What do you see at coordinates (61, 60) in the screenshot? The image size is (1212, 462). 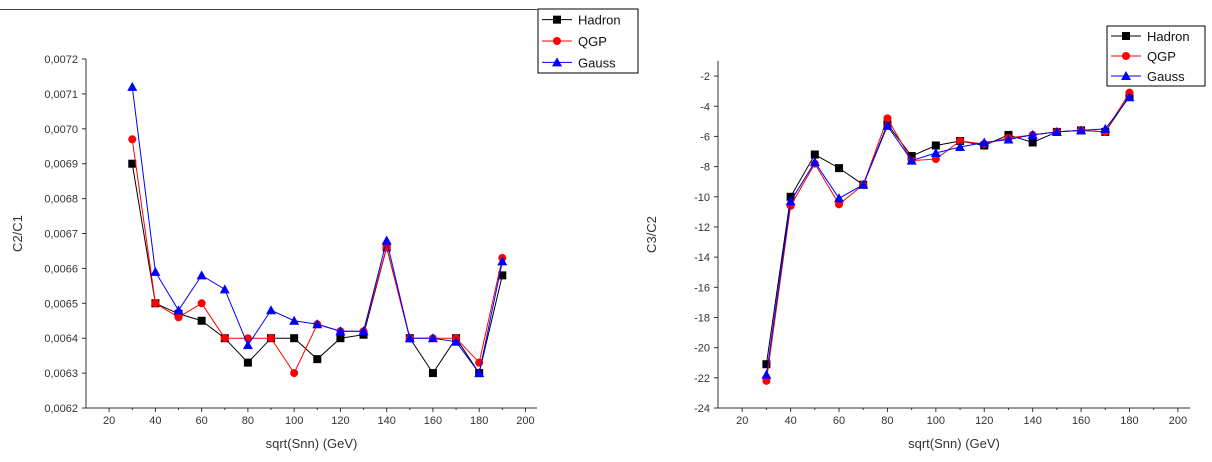 I see `chart-1-y-tick-label: 0,0072` at bounding box center [61, 60].